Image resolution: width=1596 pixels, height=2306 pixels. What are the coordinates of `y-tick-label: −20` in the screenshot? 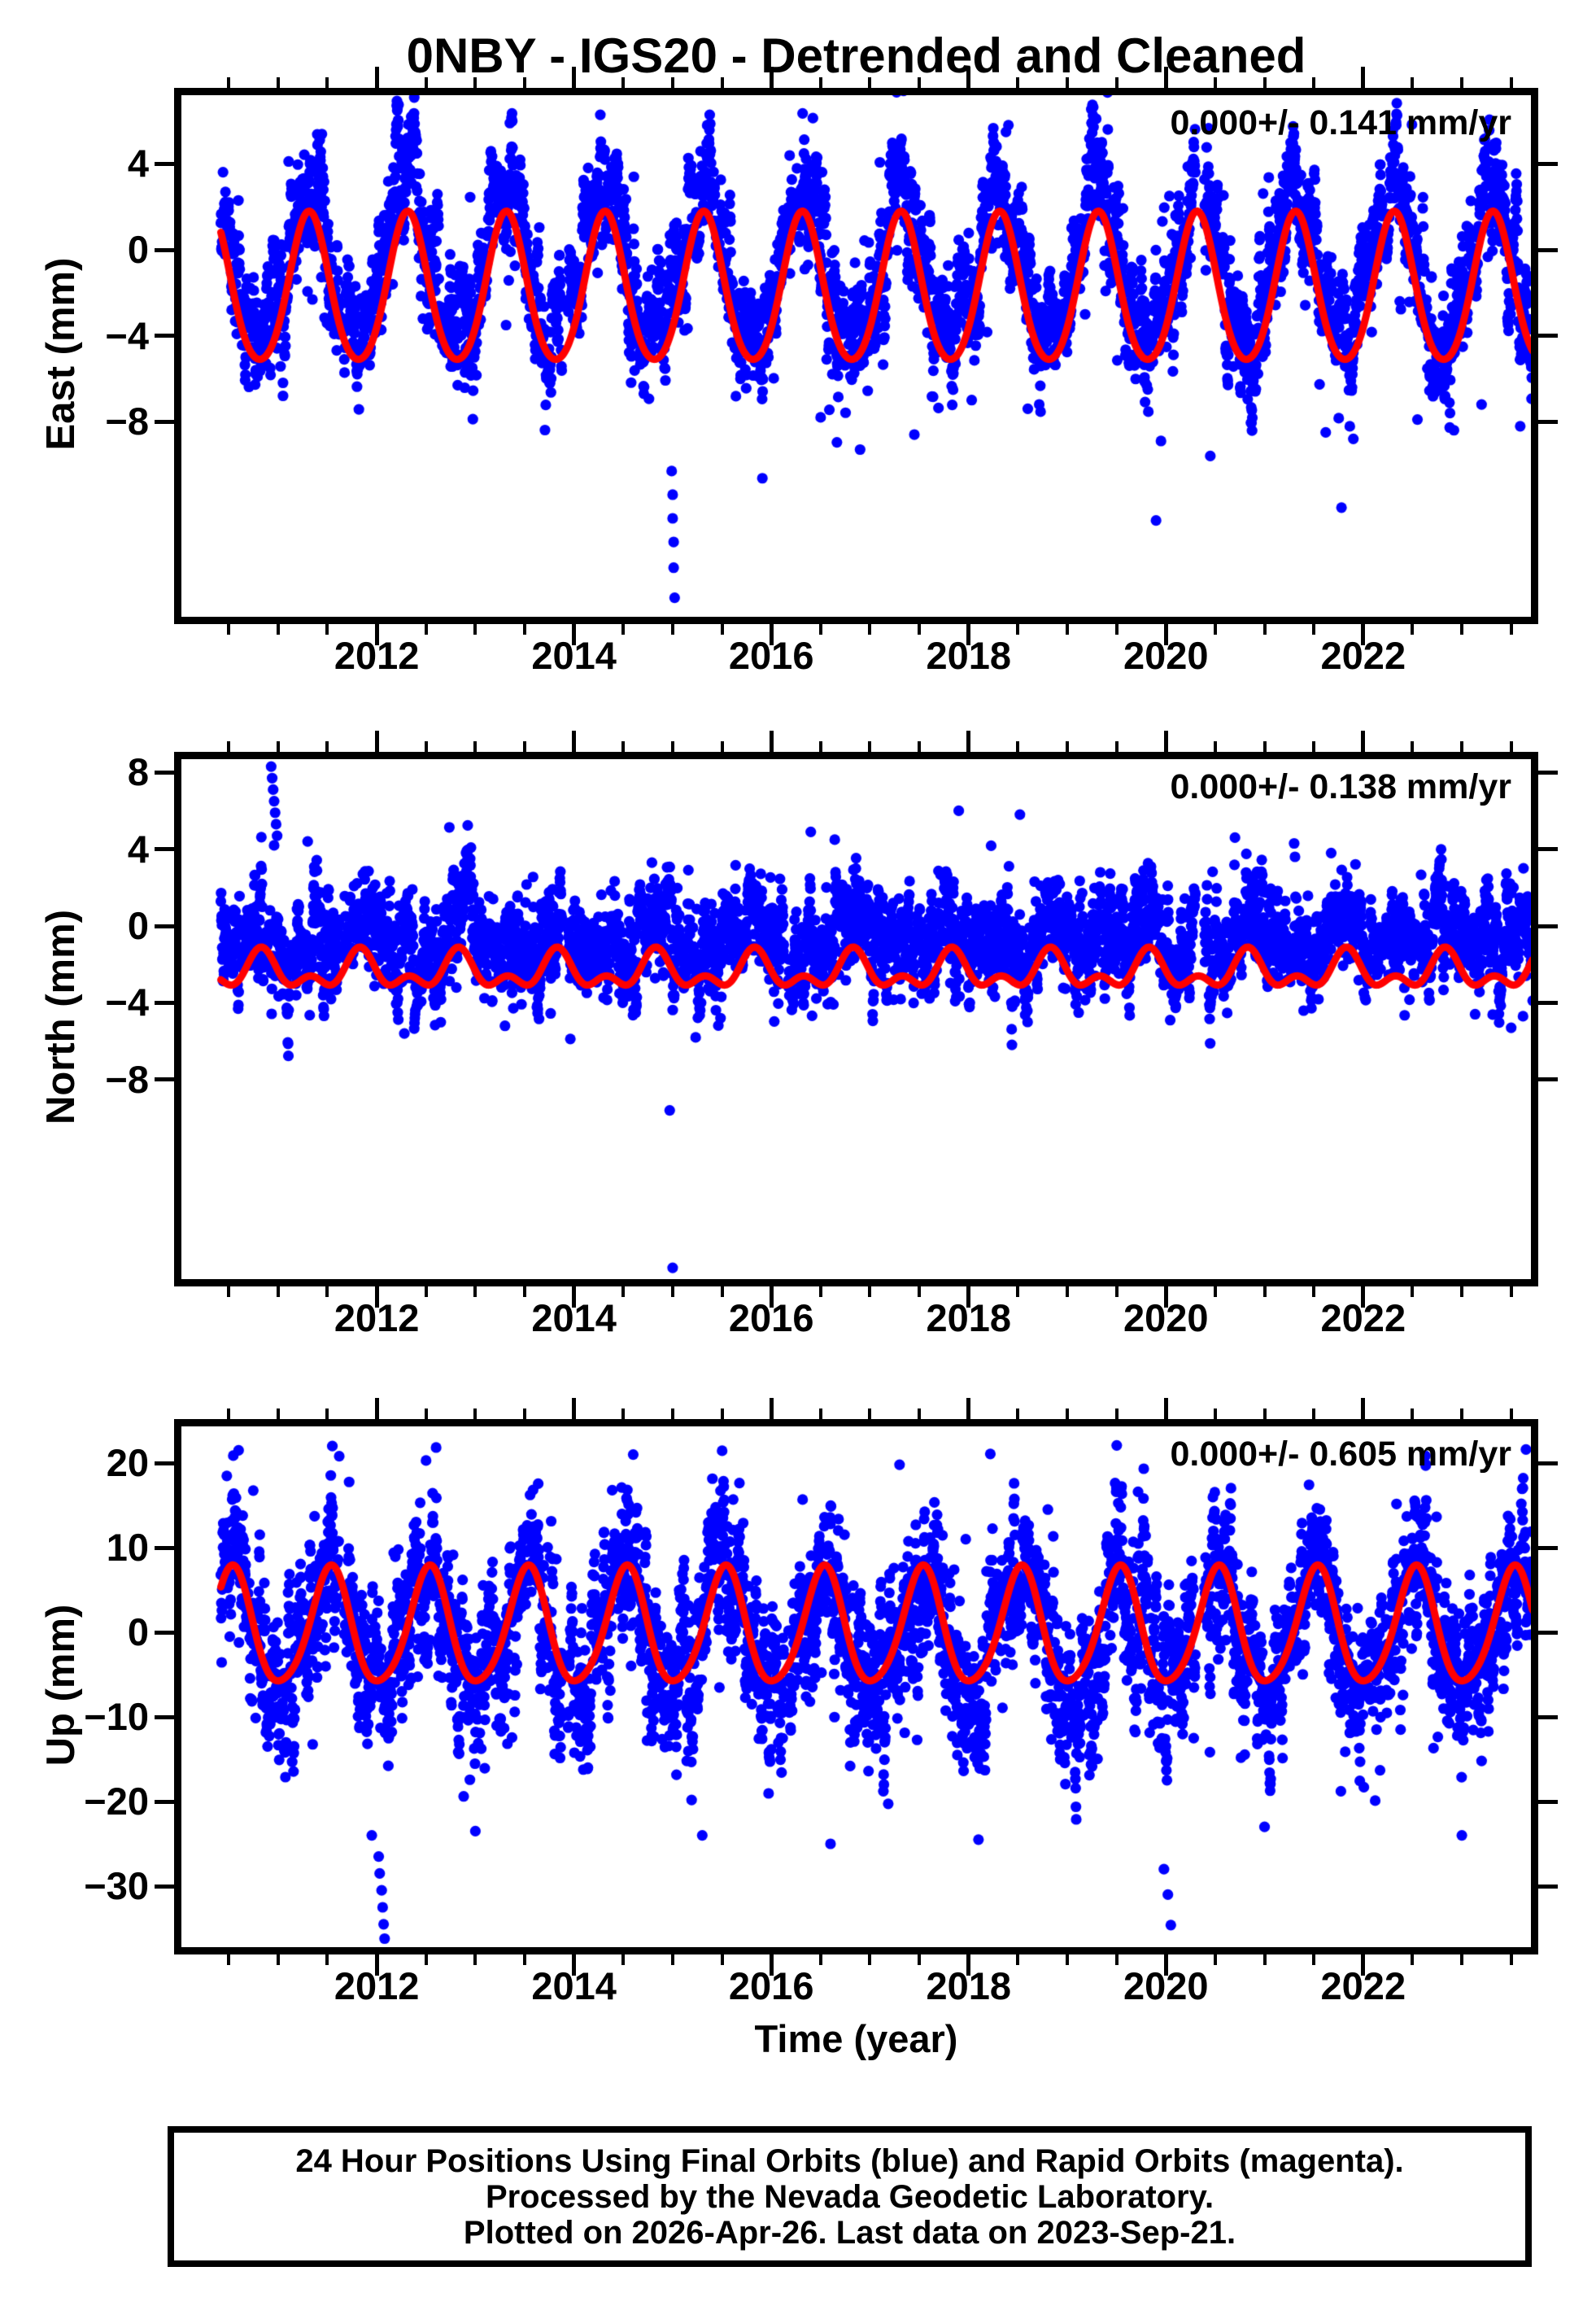 It's located at (116, 1801).